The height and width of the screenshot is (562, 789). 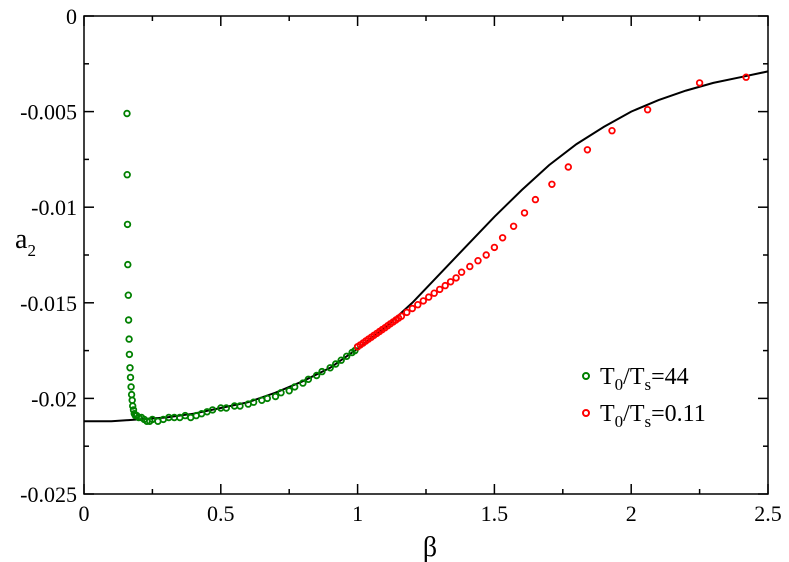 What do you see at coordinates (644, 379) in the screenshot?
I see `legend-entry-series-1: T0/Ts=44` at bounding box center [644, 379].